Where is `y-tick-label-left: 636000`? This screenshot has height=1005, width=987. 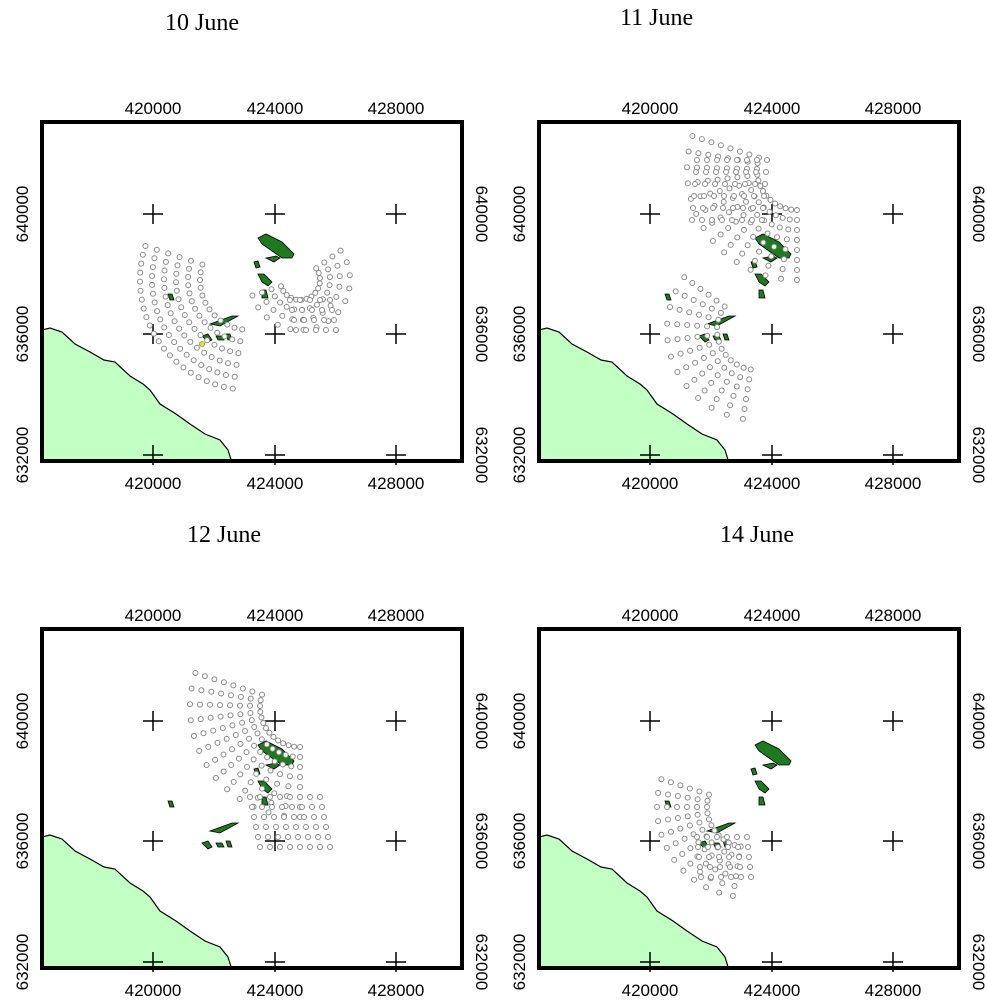
y-tick-label-left: 636000 is located at coordinates (519, 841).